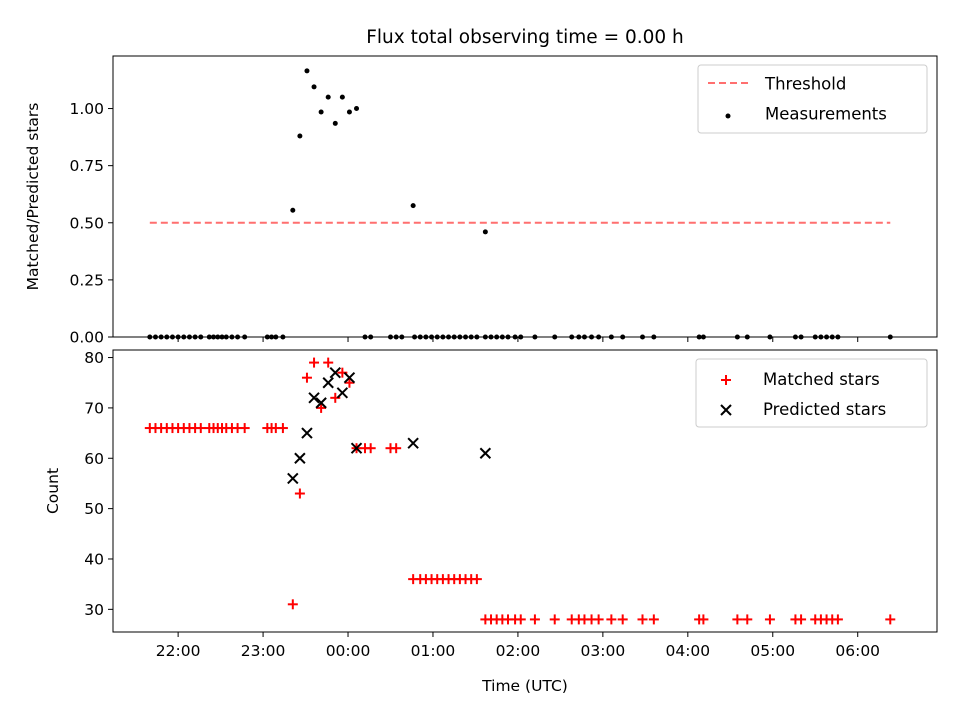  I want to click on x-tick-label: 04:00, so click(687, 651).